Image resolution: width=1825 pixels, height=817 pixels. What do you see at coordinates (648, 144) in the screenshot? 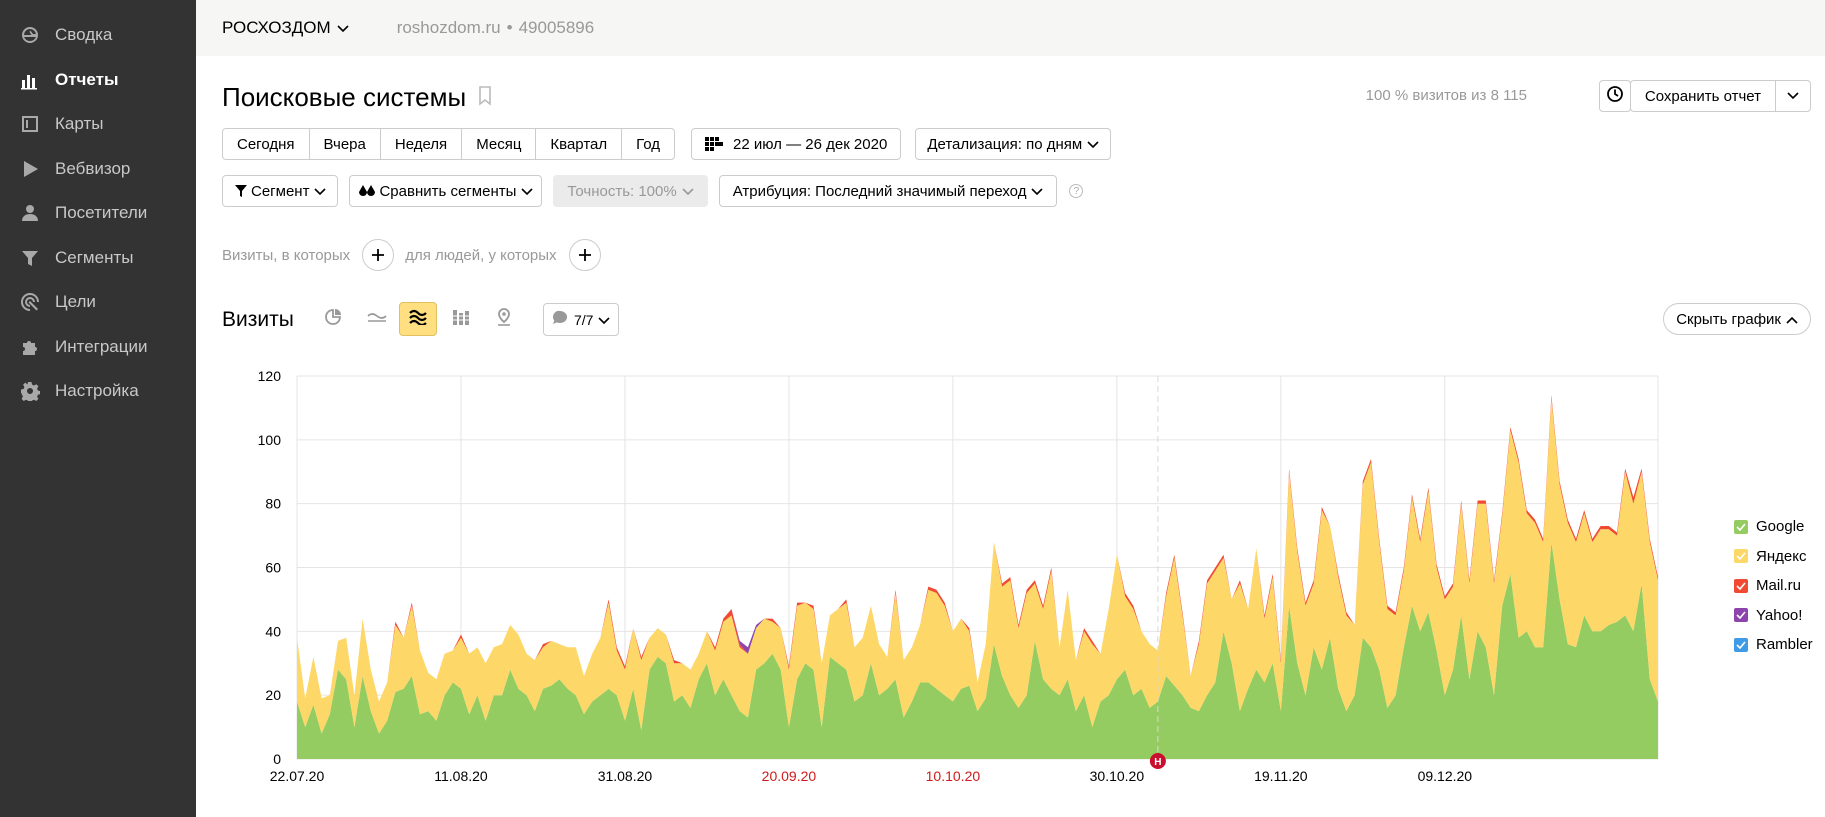
I see `period-year: Год` at bounding box center [648, 144].